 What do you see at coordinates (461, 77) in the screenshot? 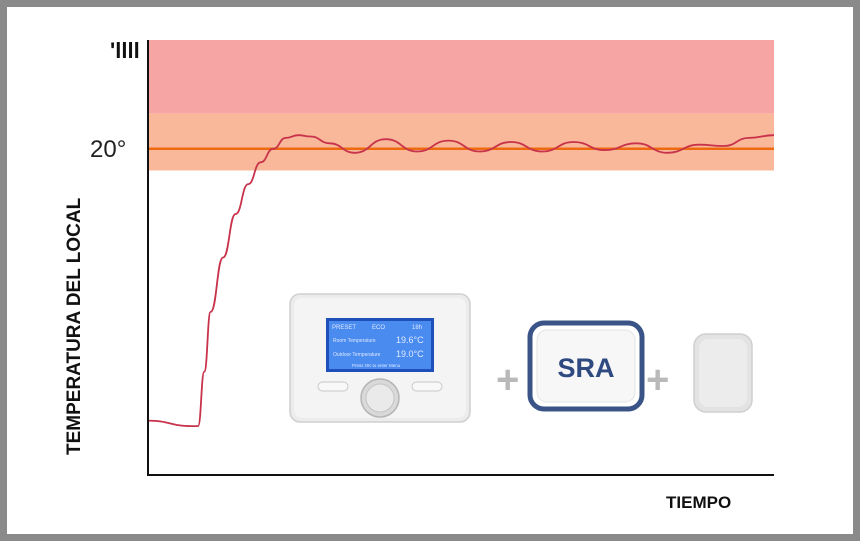
I see `upper-comfort-band` at bounding box center [461, 77].